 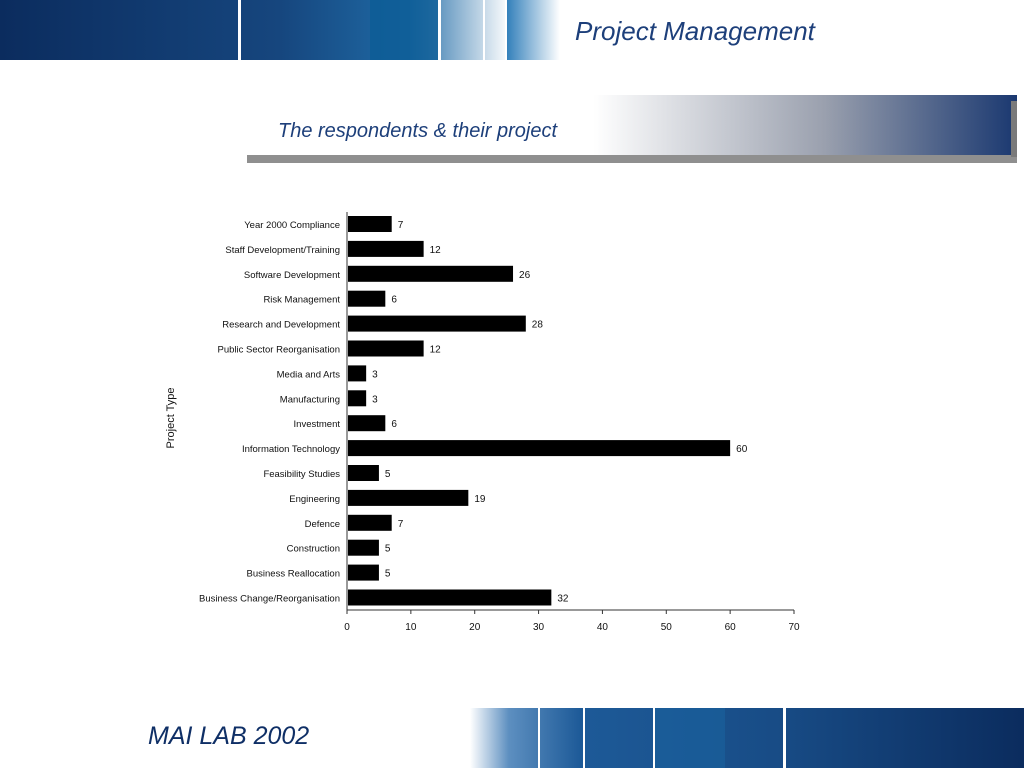 I want to click on x-tick-label: 30, so click(x=539, y=627).